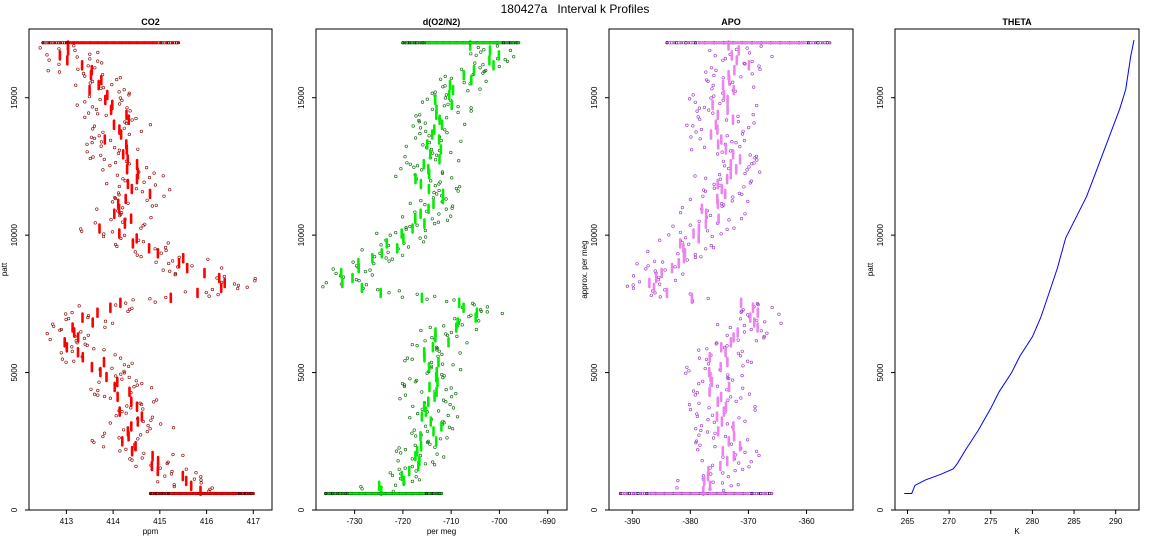 The image size is (1150, 555). I want to click on apo-xtick-label: -390, so click(632, 521).